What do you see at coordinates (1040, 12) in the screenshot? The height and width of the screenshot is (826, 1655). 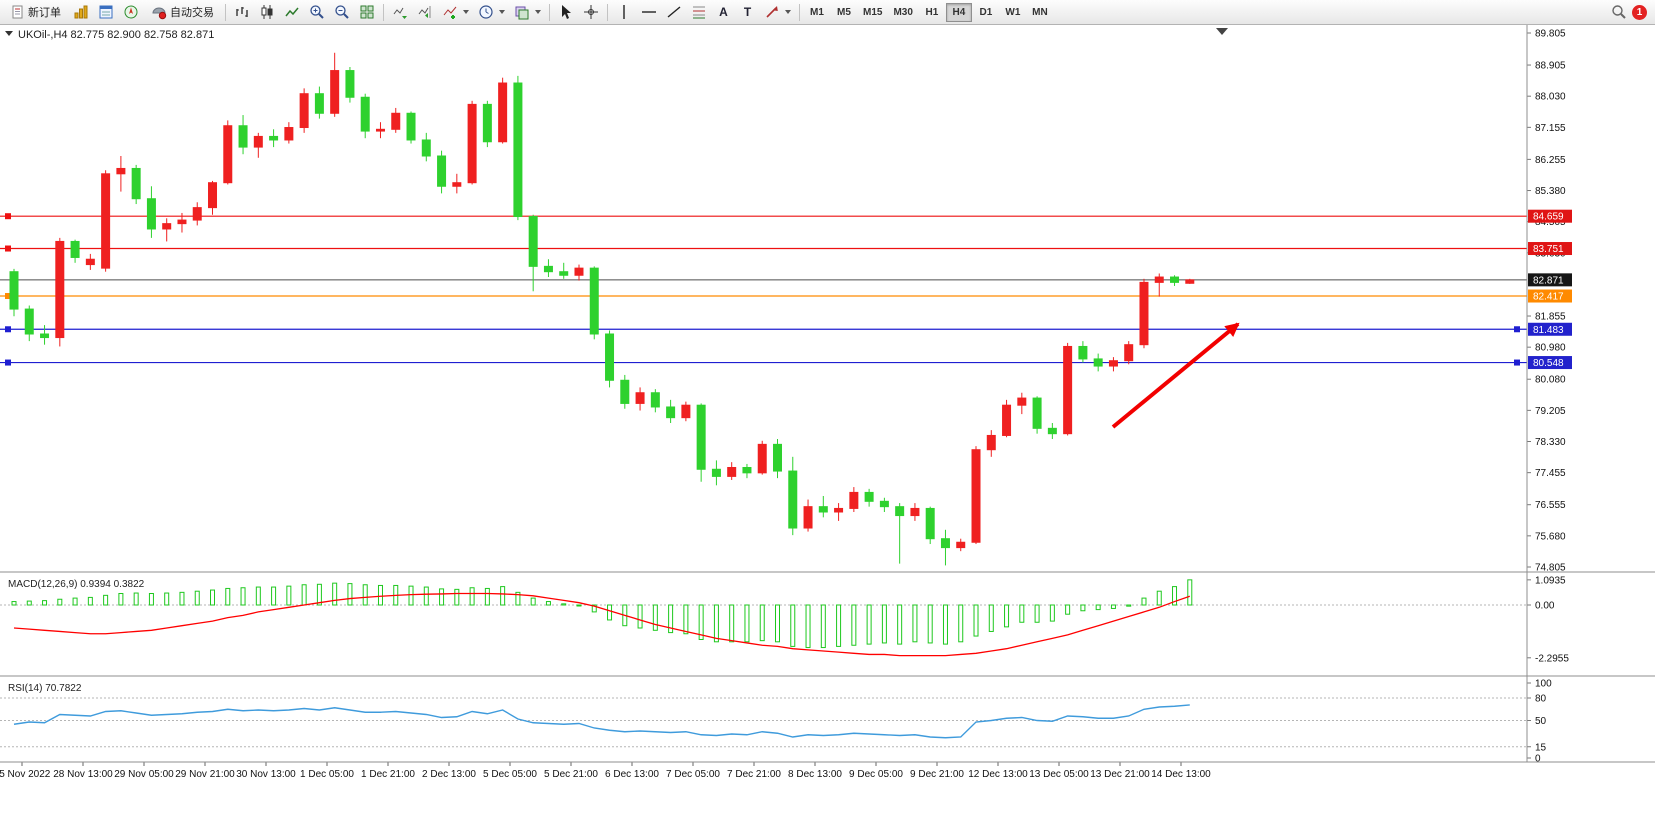 I see `timeframe-mn-button: MN` at bounding box center [1040, 12].